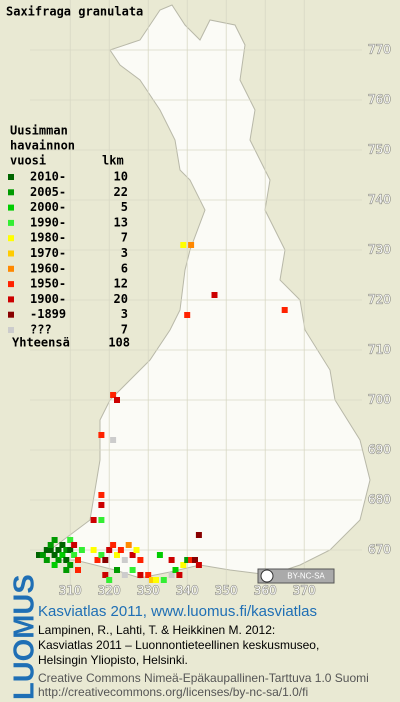 This screenshot has width=400, height=702. I want to click on x-tick-label: 340, so click(187, 591).